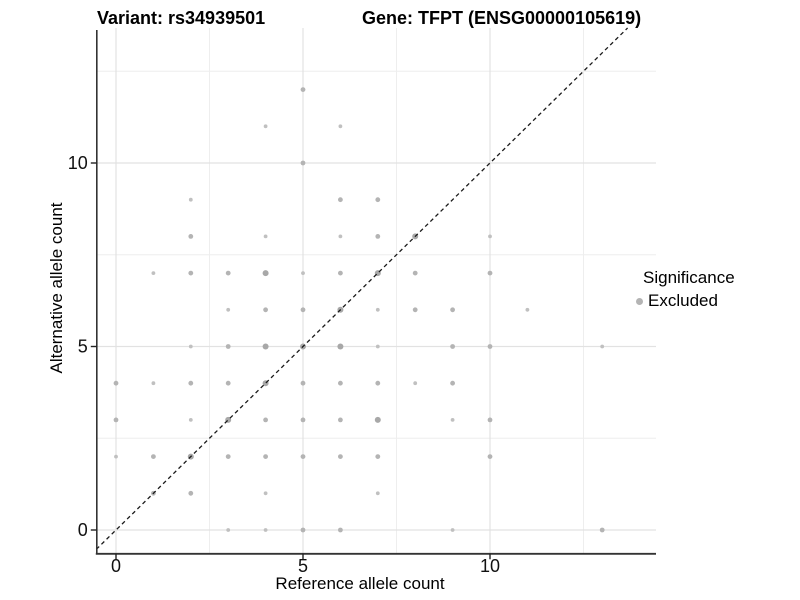 The height and width of the screenshot is (600, 800). I want to click on y-axis-title: Alternative allele count, so click(56, 288).